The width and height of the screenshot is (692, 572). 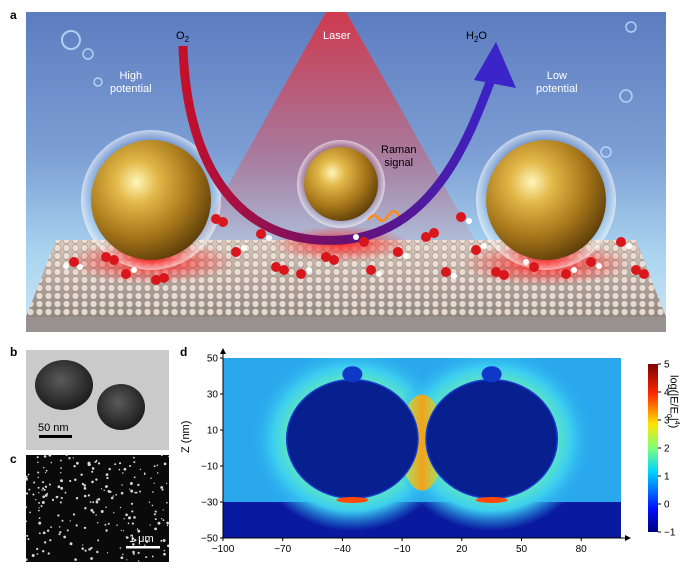 What do you see at coordinates (184, 352) in the screenshot?
I see `panel-letter-d: d` at bounding box center [184, 352].